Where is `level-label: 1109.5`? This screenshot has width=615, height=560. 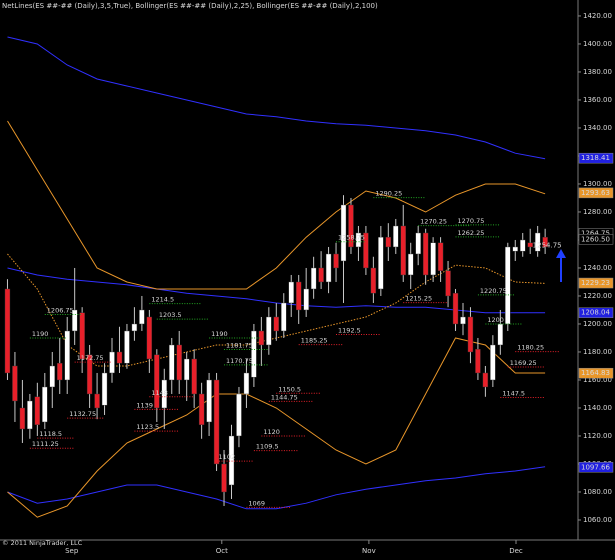
level-label: 1109.5 is located at coordinates (267, 447).